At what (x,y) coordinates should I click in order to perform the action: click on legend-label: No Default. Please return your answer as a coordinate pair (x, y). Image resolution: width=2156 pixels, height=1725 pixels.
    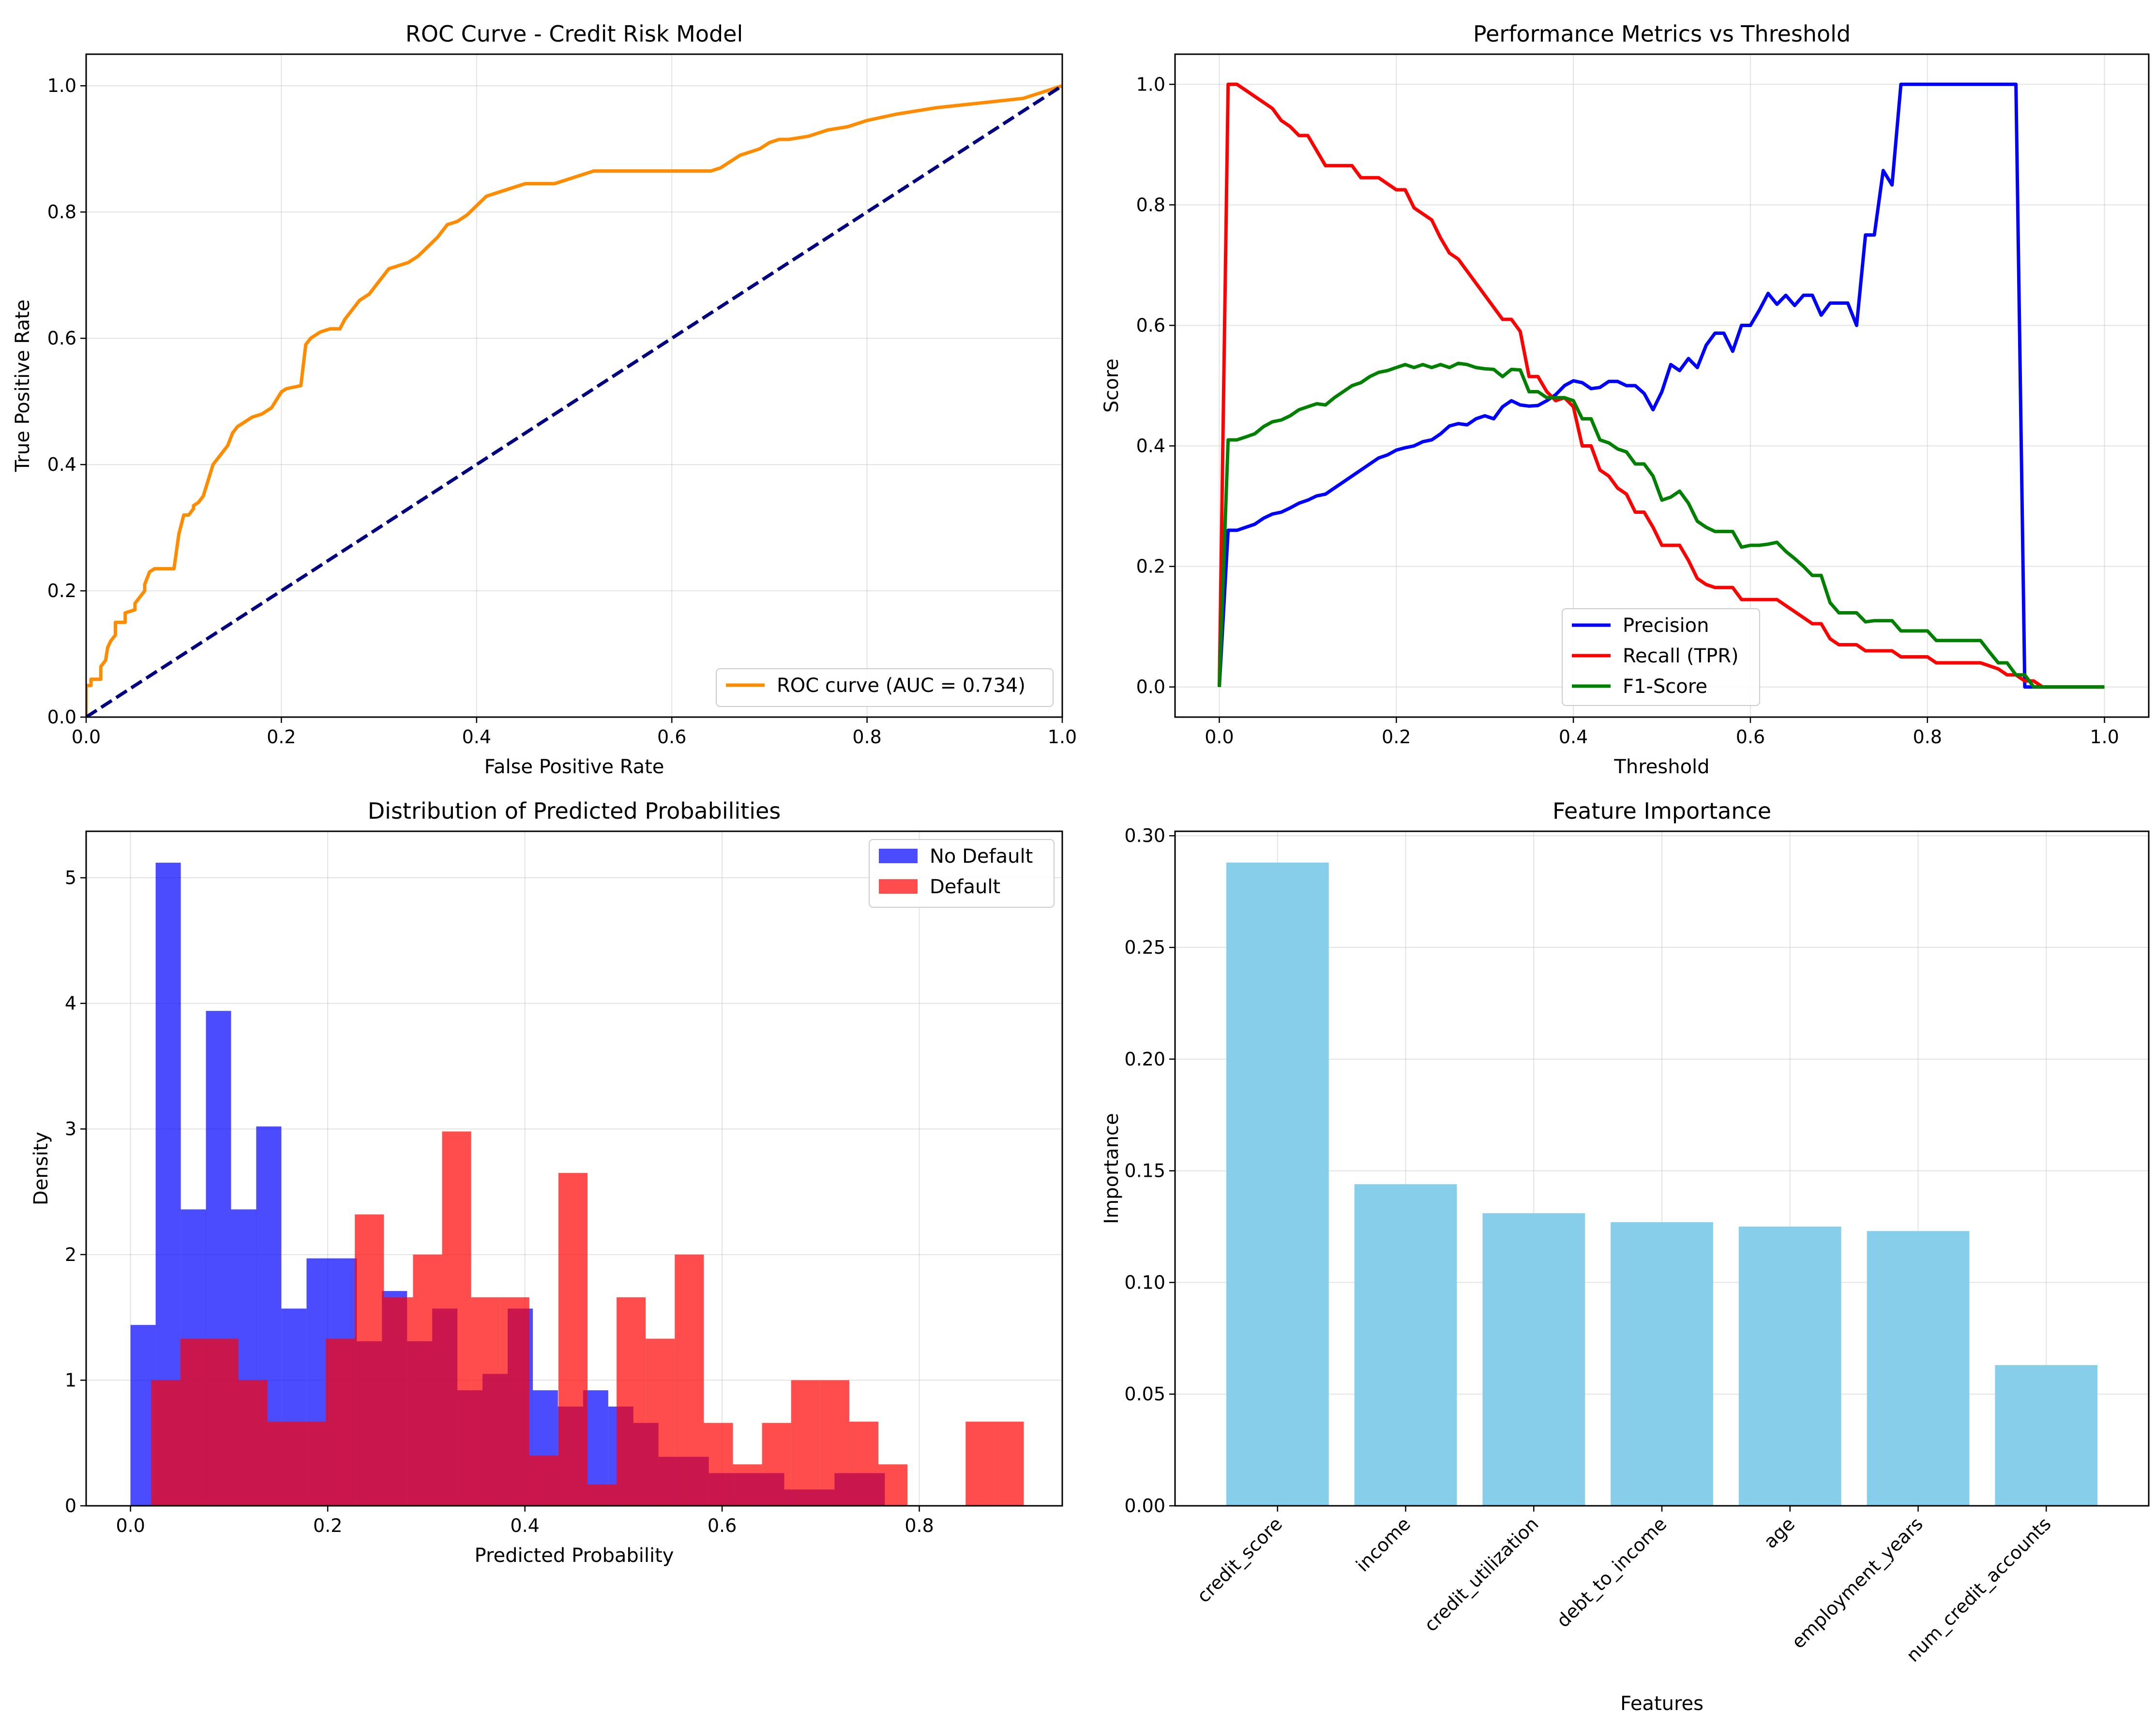
    Looking at the image, I should click on (981, 857).